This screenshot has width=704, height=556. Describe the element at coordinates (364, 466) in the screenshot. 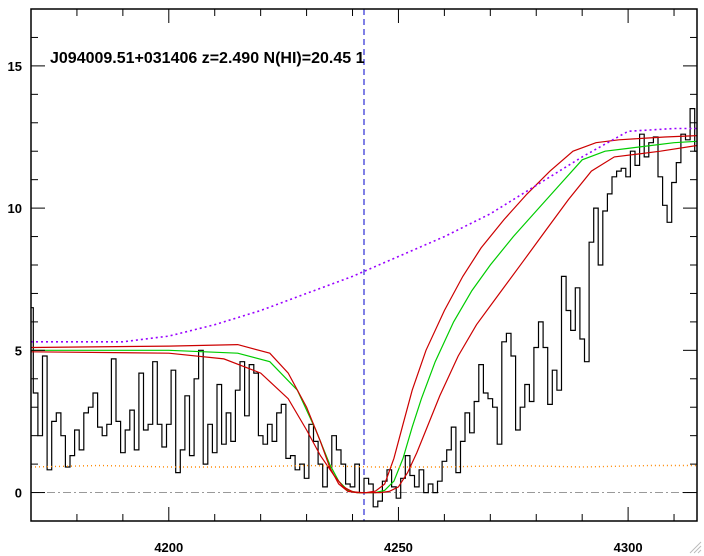

I see `error-line` at that location.